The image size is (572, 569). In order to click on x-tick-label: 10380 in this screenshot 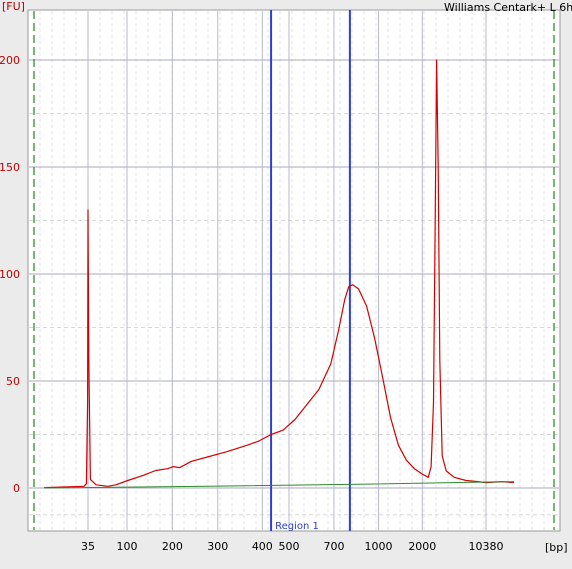, I will do `click(486, 546)`.